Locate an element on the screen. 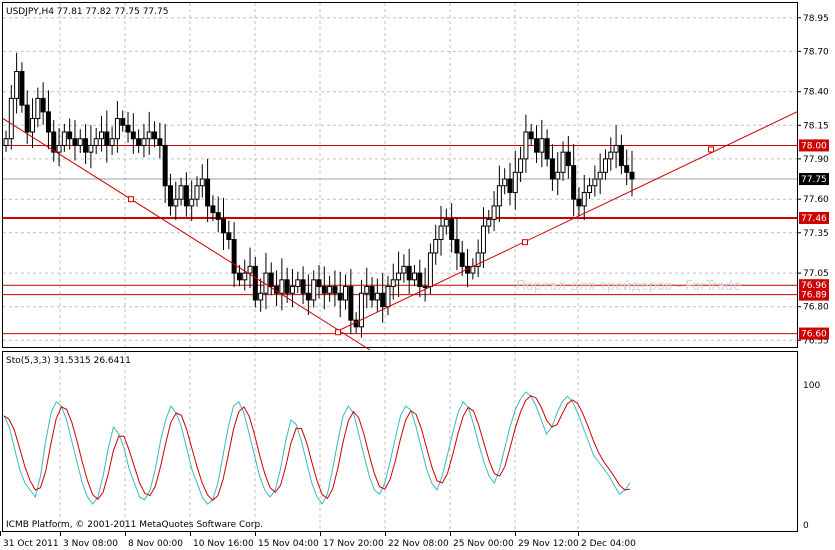 The height and width of the screenshot is (550, 835). watermark: Портал для трейдеров - ForTrade is located at coordinates (628, 286).